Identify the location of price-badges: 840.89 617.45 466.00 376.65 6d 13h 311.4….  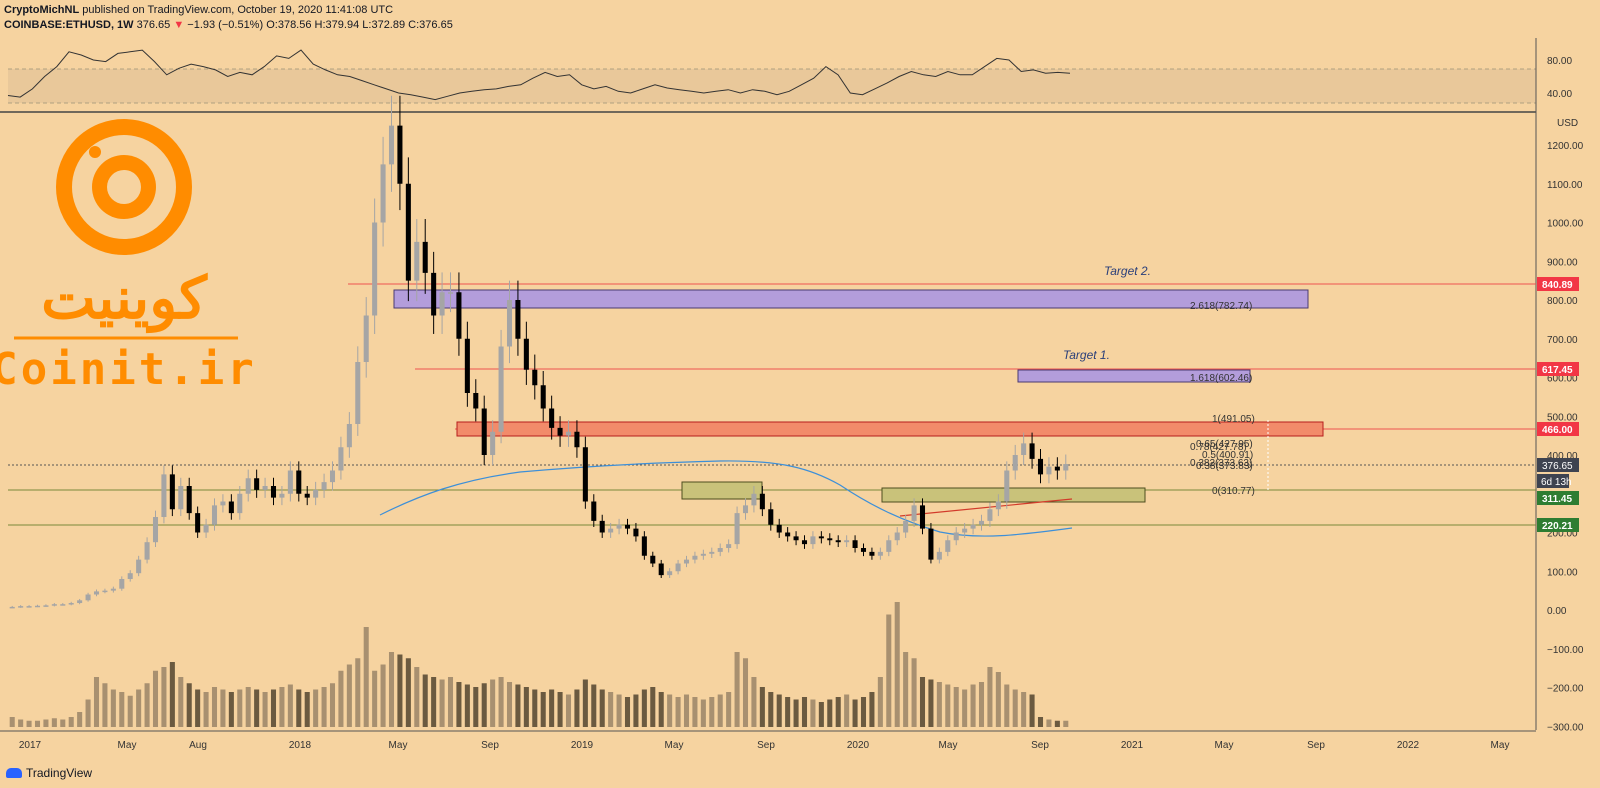
(1558, 404).